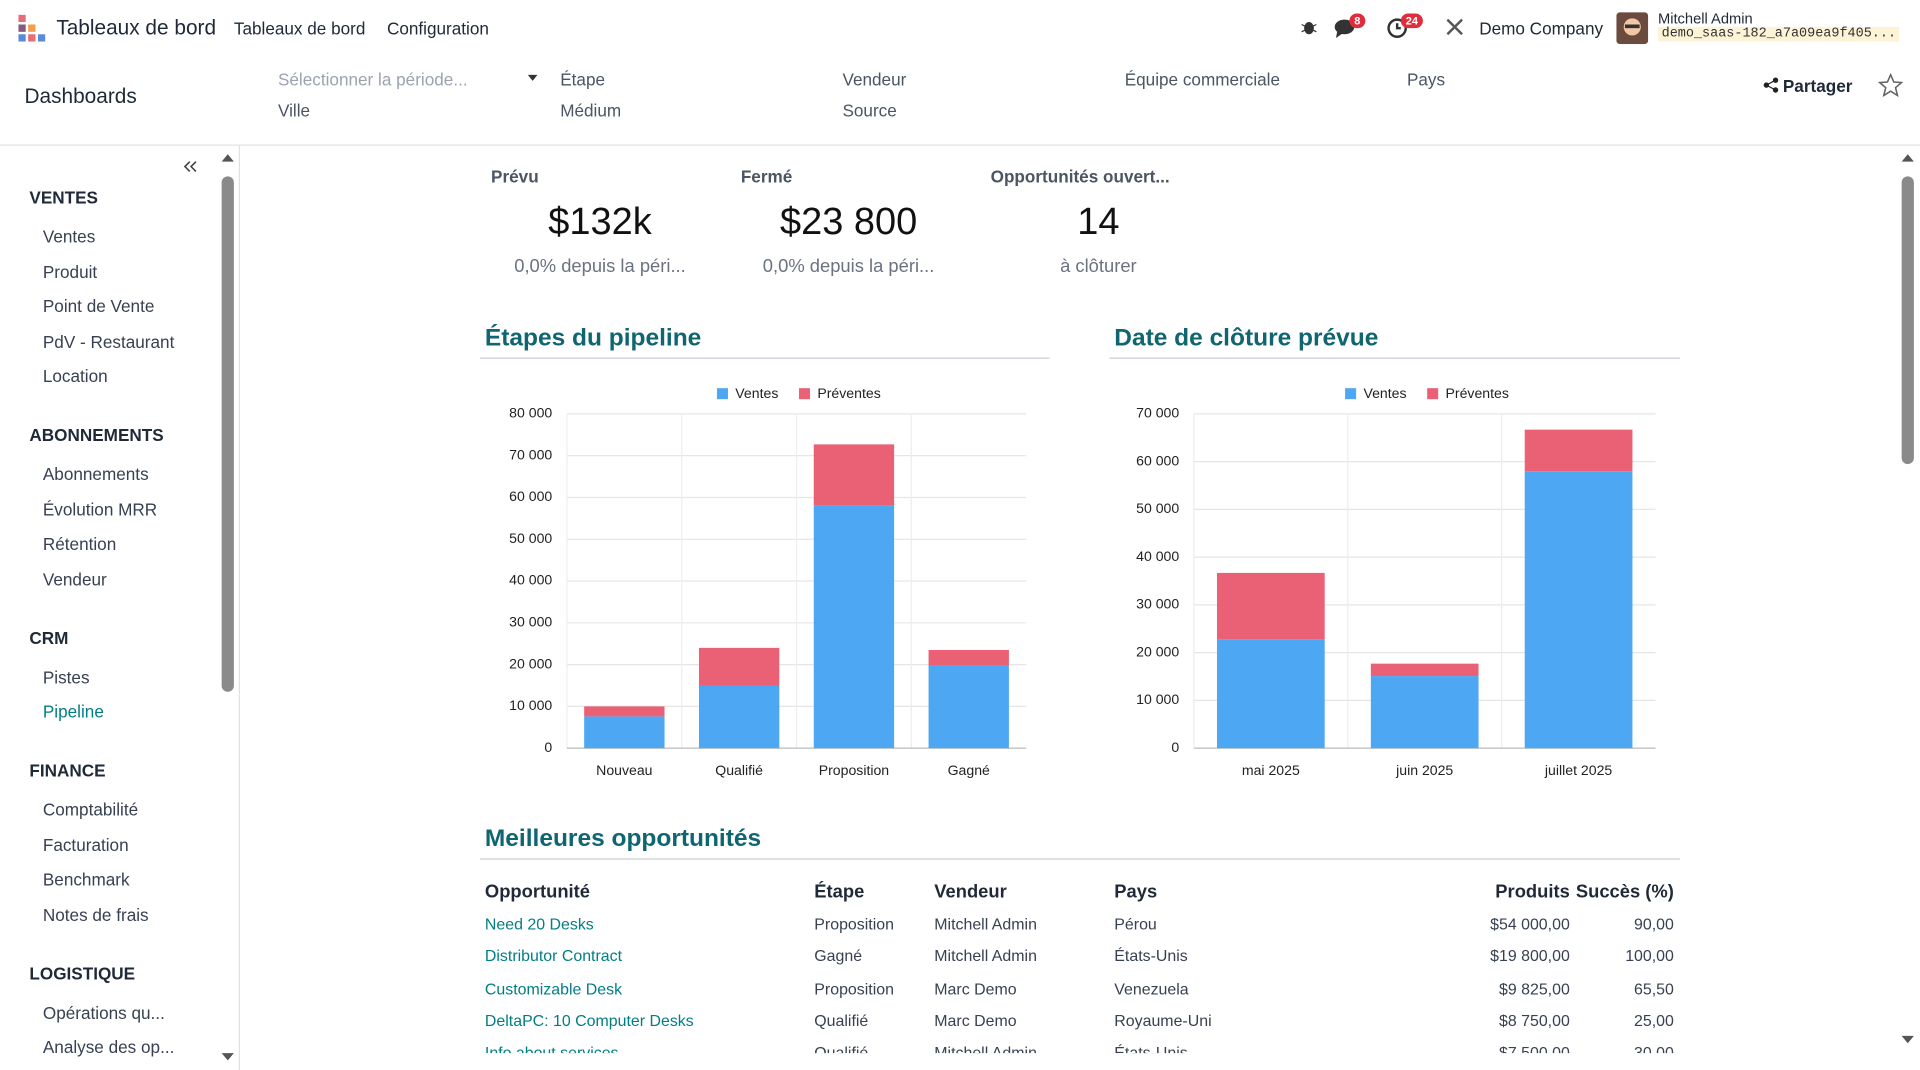  Describe the element at coordinates (86, 879) in the screenshot. I see `sidebar-item: Benchmark` at that location.